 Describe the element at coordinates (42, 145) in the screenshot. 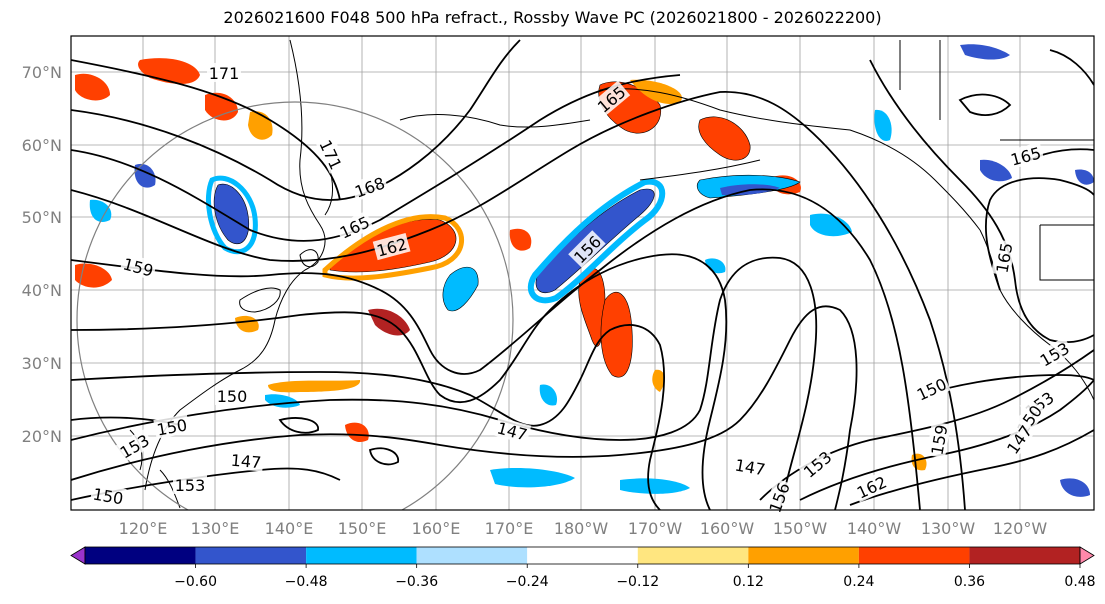

I see `latitude-label: 60°N` at that location.